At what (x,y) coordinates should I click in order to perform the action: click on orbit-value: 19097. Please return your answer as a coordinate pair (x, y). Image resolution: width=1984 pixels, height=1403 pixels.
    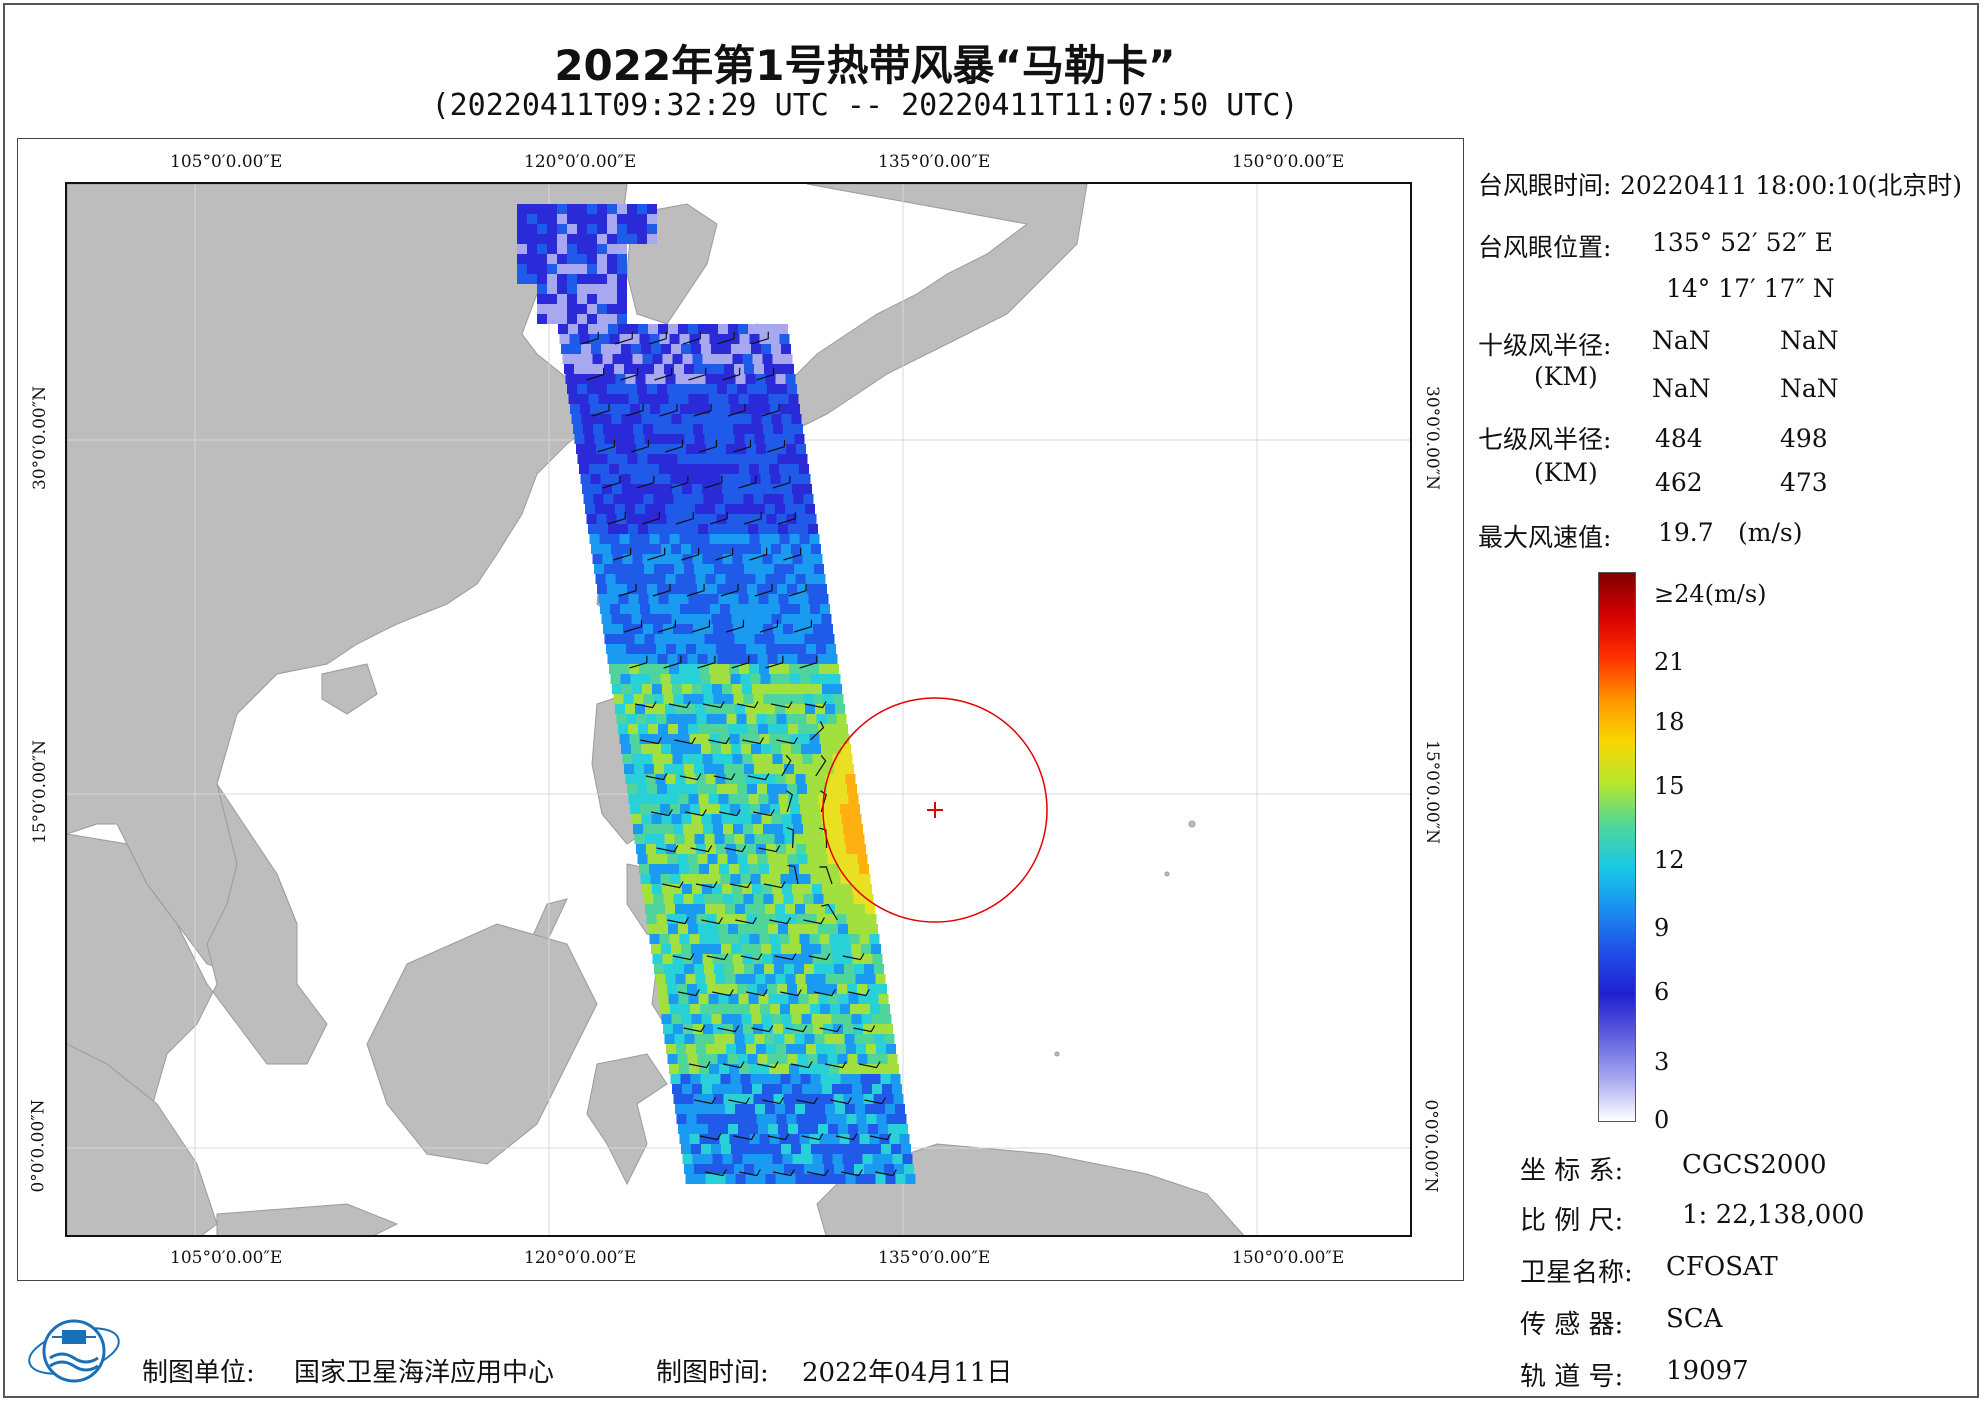
    Looking at the image, I should click on (1707, 1371).